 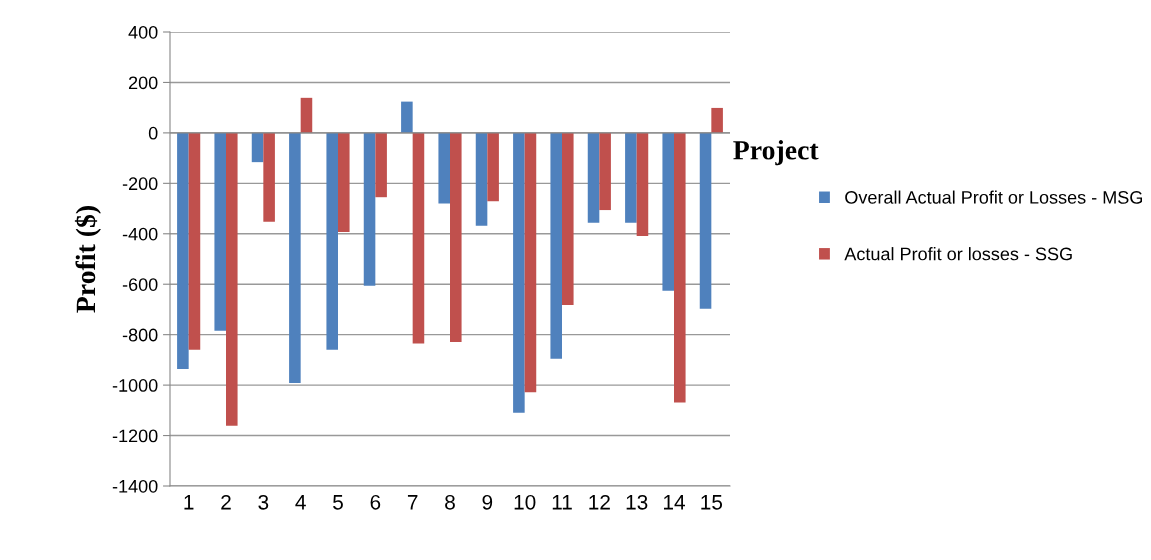 What do you see at coordinates (140, 335) in the screenshot?
I see `y-tick-label: -800` at bounding box center [140, 335].